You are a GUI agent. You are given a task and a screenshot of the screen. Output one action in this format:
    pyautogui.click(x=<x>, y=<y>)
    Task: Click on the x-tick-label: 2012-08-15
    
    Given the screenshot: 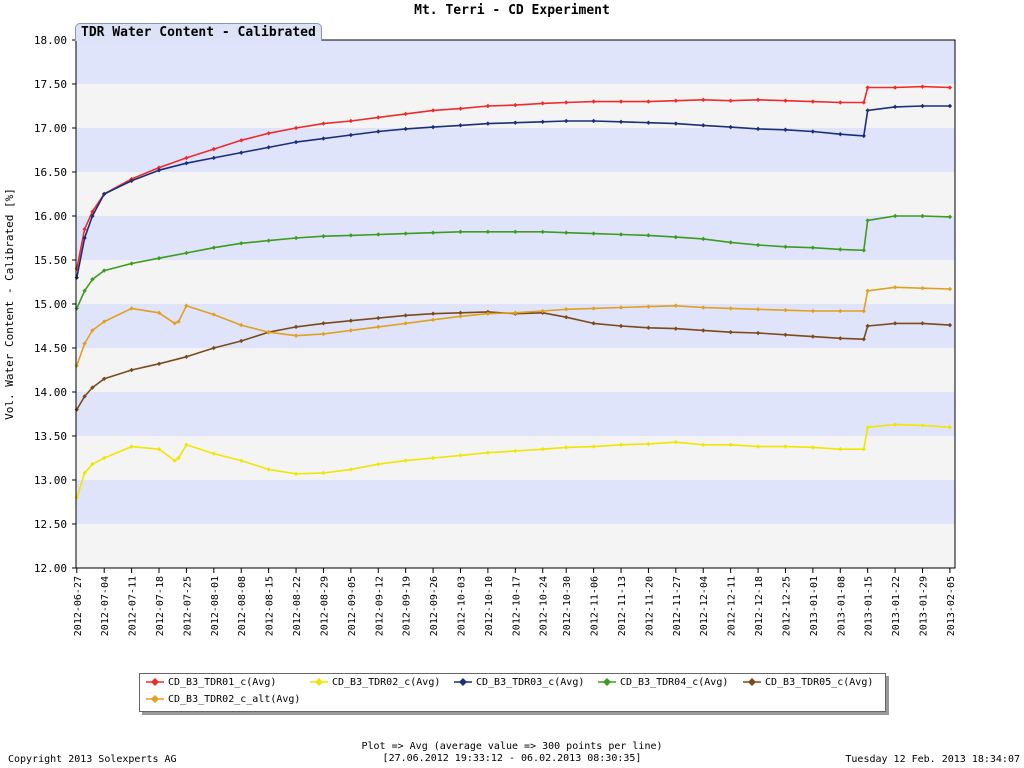 What is the action you would take?
    pyautogui.click(x=270, y=606)
    